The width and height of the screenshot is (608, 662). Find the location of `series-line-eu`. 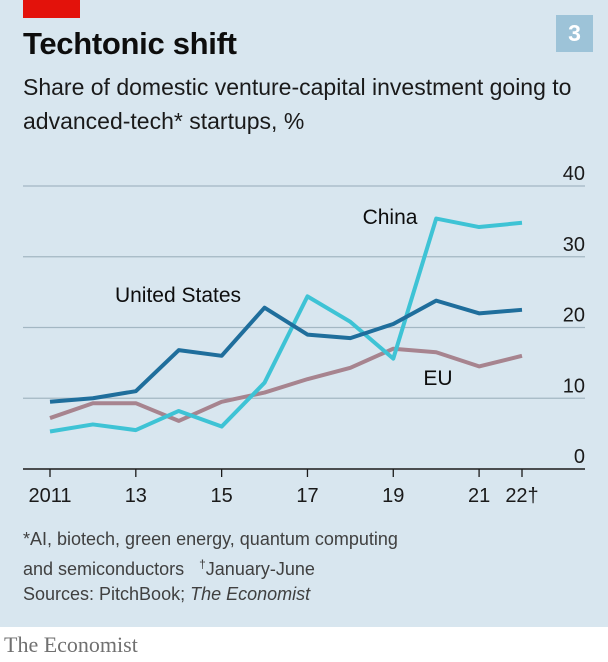

series-line-eu is located at coordinates (286, 384).